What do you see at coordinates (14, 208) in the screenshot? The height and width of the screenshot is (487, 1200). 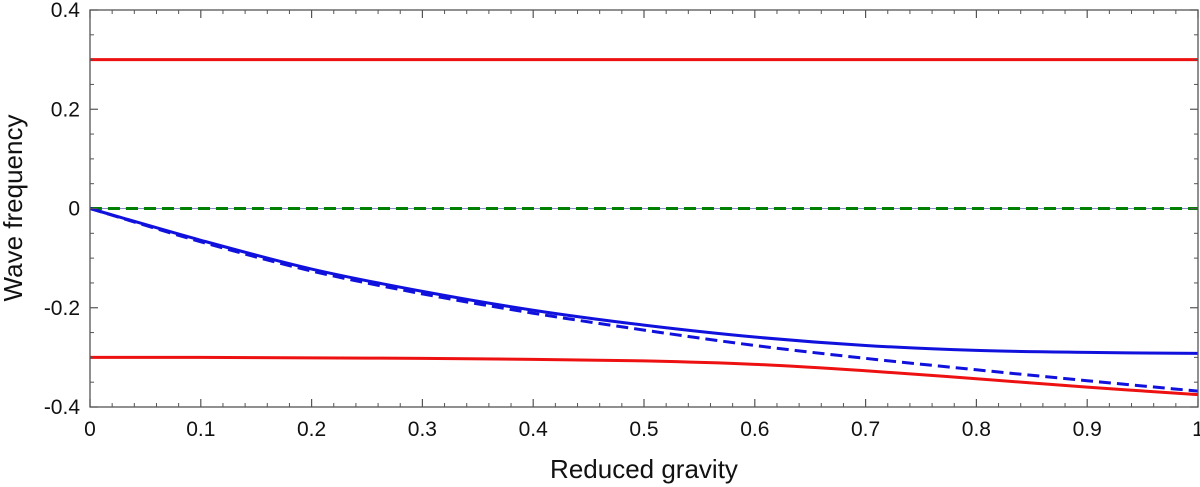 I see `y-axis-label: Wave frequency` at bounding box center [14, 208].